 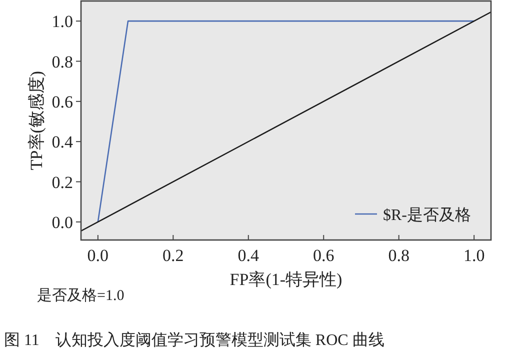 I want to click on text: 是否及格=1.0, so click(x=80, y=295).